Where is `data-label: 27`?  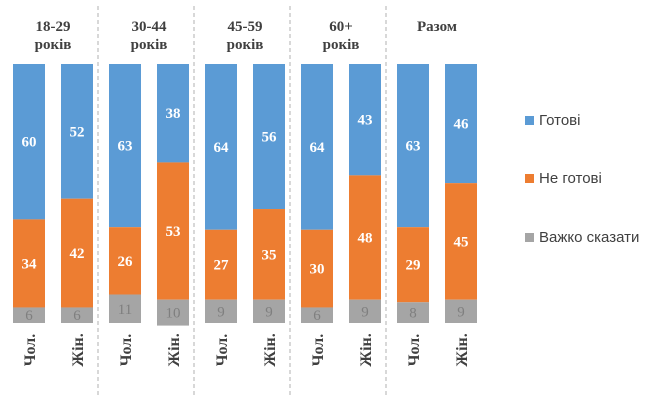 data-label: 27 is located at coordinates (222, 266).